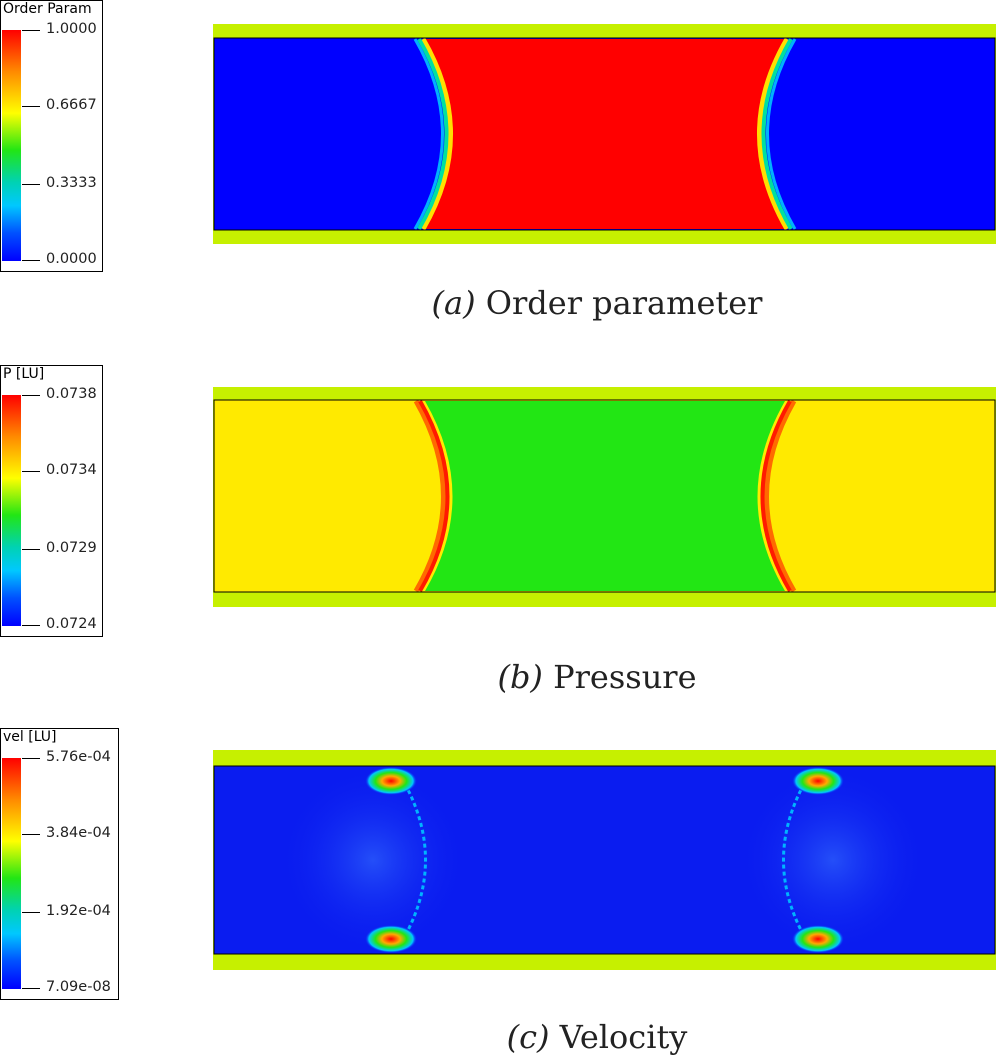 The image size is (996, 1064). I want to click on caption-symbol: (b), so click(520, 677).